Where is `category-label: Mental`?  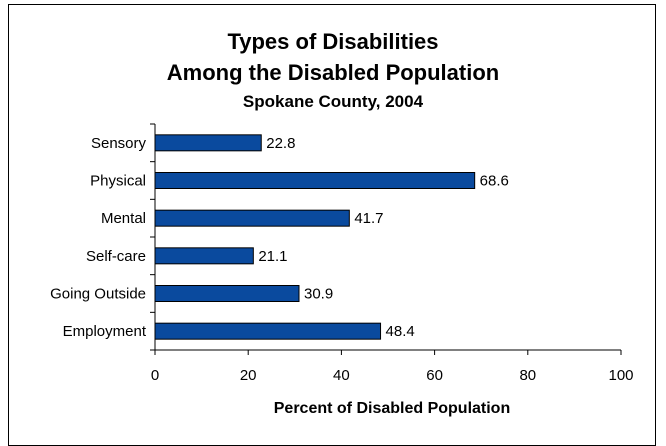
category-label: Mental is located at coordinates (123, 218).